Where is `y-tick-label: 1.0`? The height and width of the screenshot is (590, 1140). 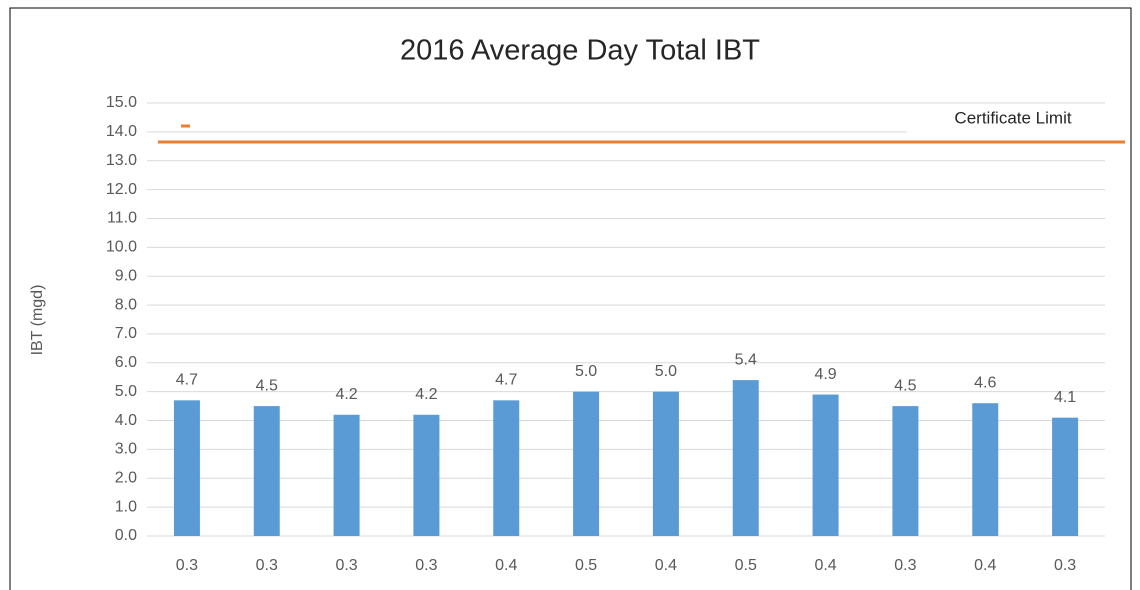 y-tick-label: 1.0 is located at coordinates (126, 506).